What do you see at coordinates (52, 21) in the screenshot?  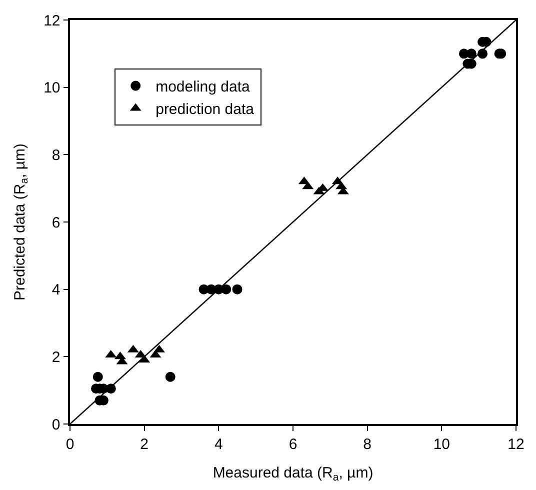 I see `y-tick-label: 12` at bounding box center [52, 21].